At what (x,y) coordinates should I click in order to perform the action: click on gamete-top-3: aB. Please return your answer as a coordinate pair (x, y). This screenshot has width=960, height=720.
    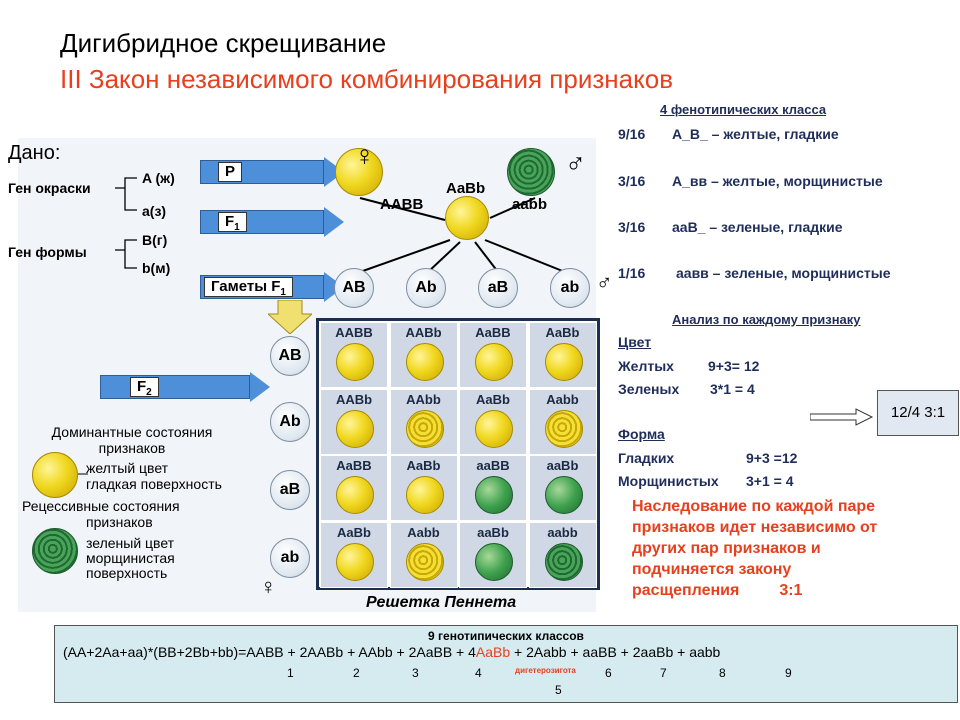
    Looking at the image, I should click on (498, 288).